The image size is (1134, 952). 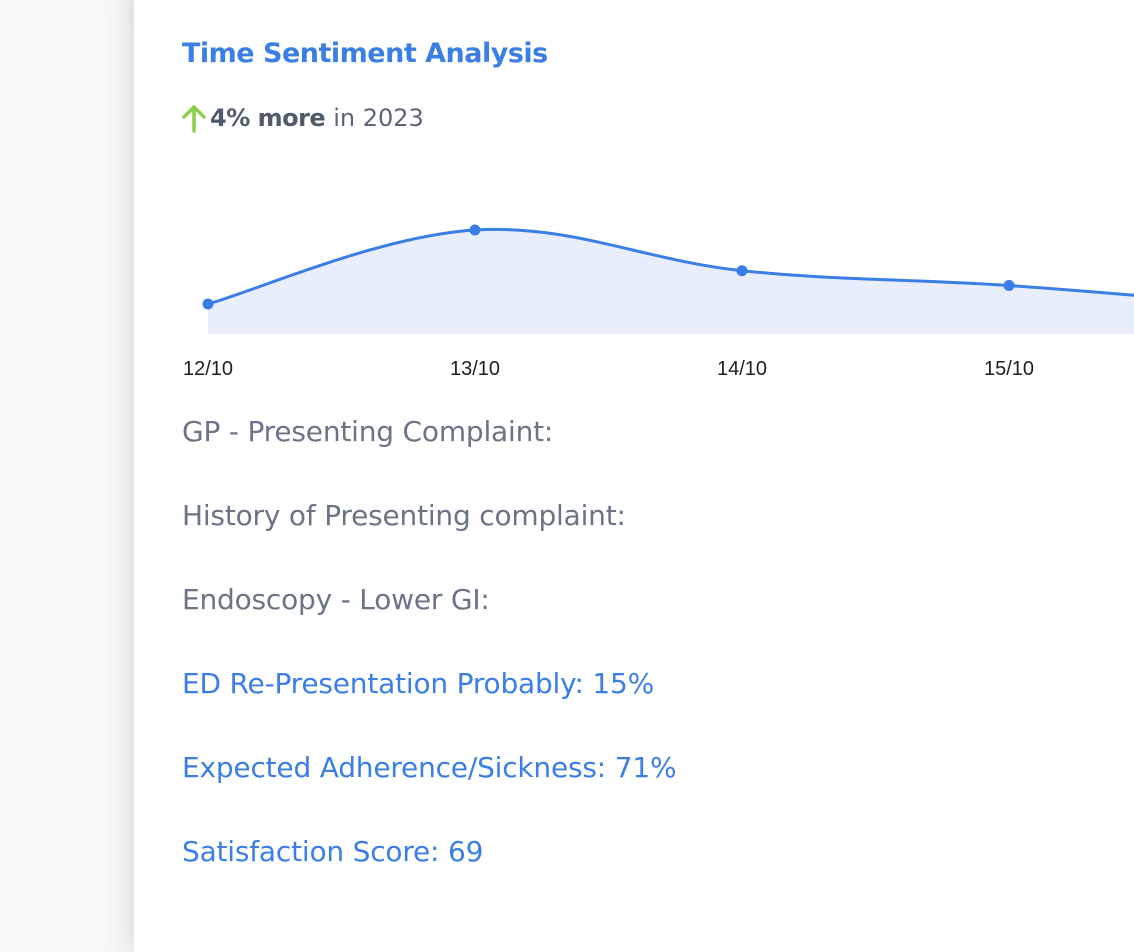 I want to click on sentiment-chart: 12/10 13/10 14/10 15/10, so click(x=658, y=302).